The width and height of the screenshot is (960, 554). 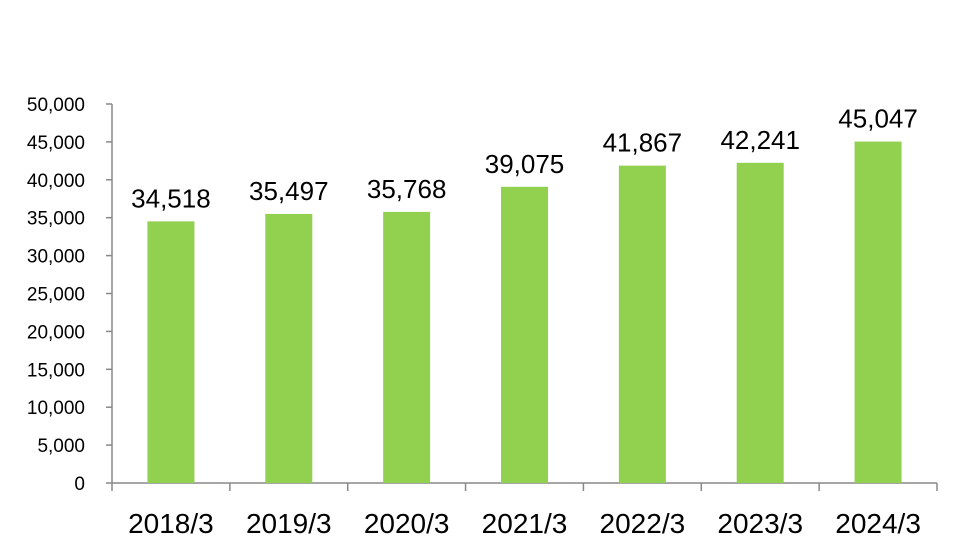 What do you see at coordinates (878, 523) in the screenshot?
I see `x-tick-label: 2024/3` at bounding box center [878, 523].